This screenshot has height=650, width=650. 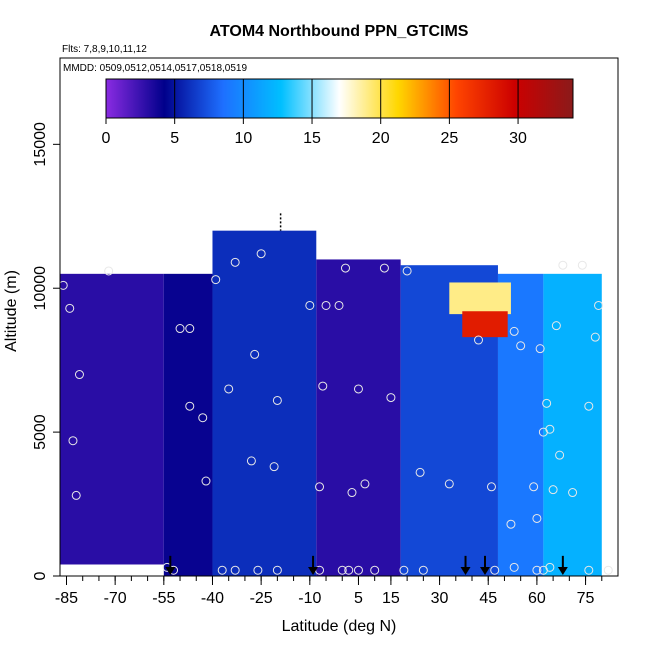 What do you see at coordinates (174, 138) in the screenshot?
I see `colorbar-tick-label: 5` at bounding box center [174, 138].